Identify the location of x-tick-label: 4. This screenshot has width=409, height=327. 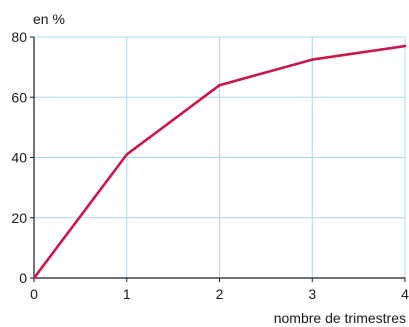
(405, 294).